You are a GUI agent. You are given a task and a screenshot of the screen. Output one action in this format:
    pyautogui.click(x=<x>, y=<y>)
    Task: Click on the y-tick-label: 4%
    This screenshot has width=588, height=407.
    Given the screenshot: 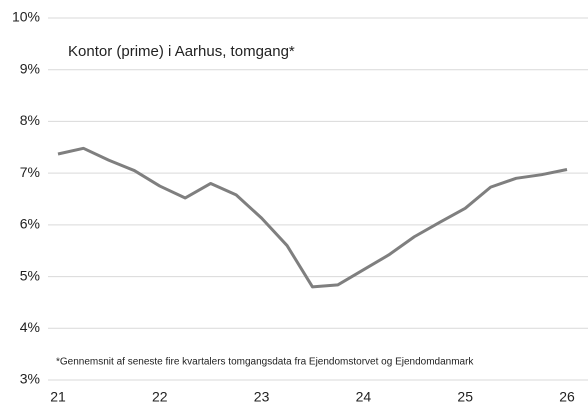 What is the action you would take?
    pyautogui.click(x=30, y=327)
    